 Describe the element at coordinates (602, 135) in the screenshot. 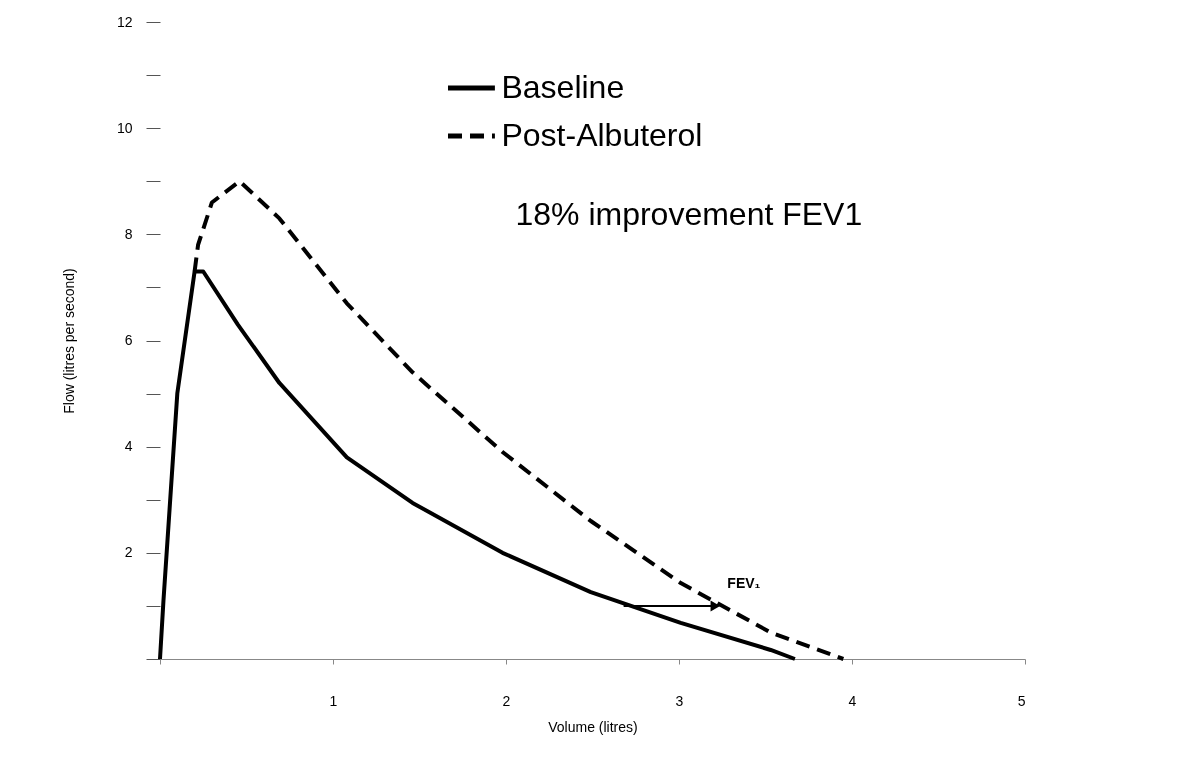

I see `legend-label: Post-Albuterol` at that location.